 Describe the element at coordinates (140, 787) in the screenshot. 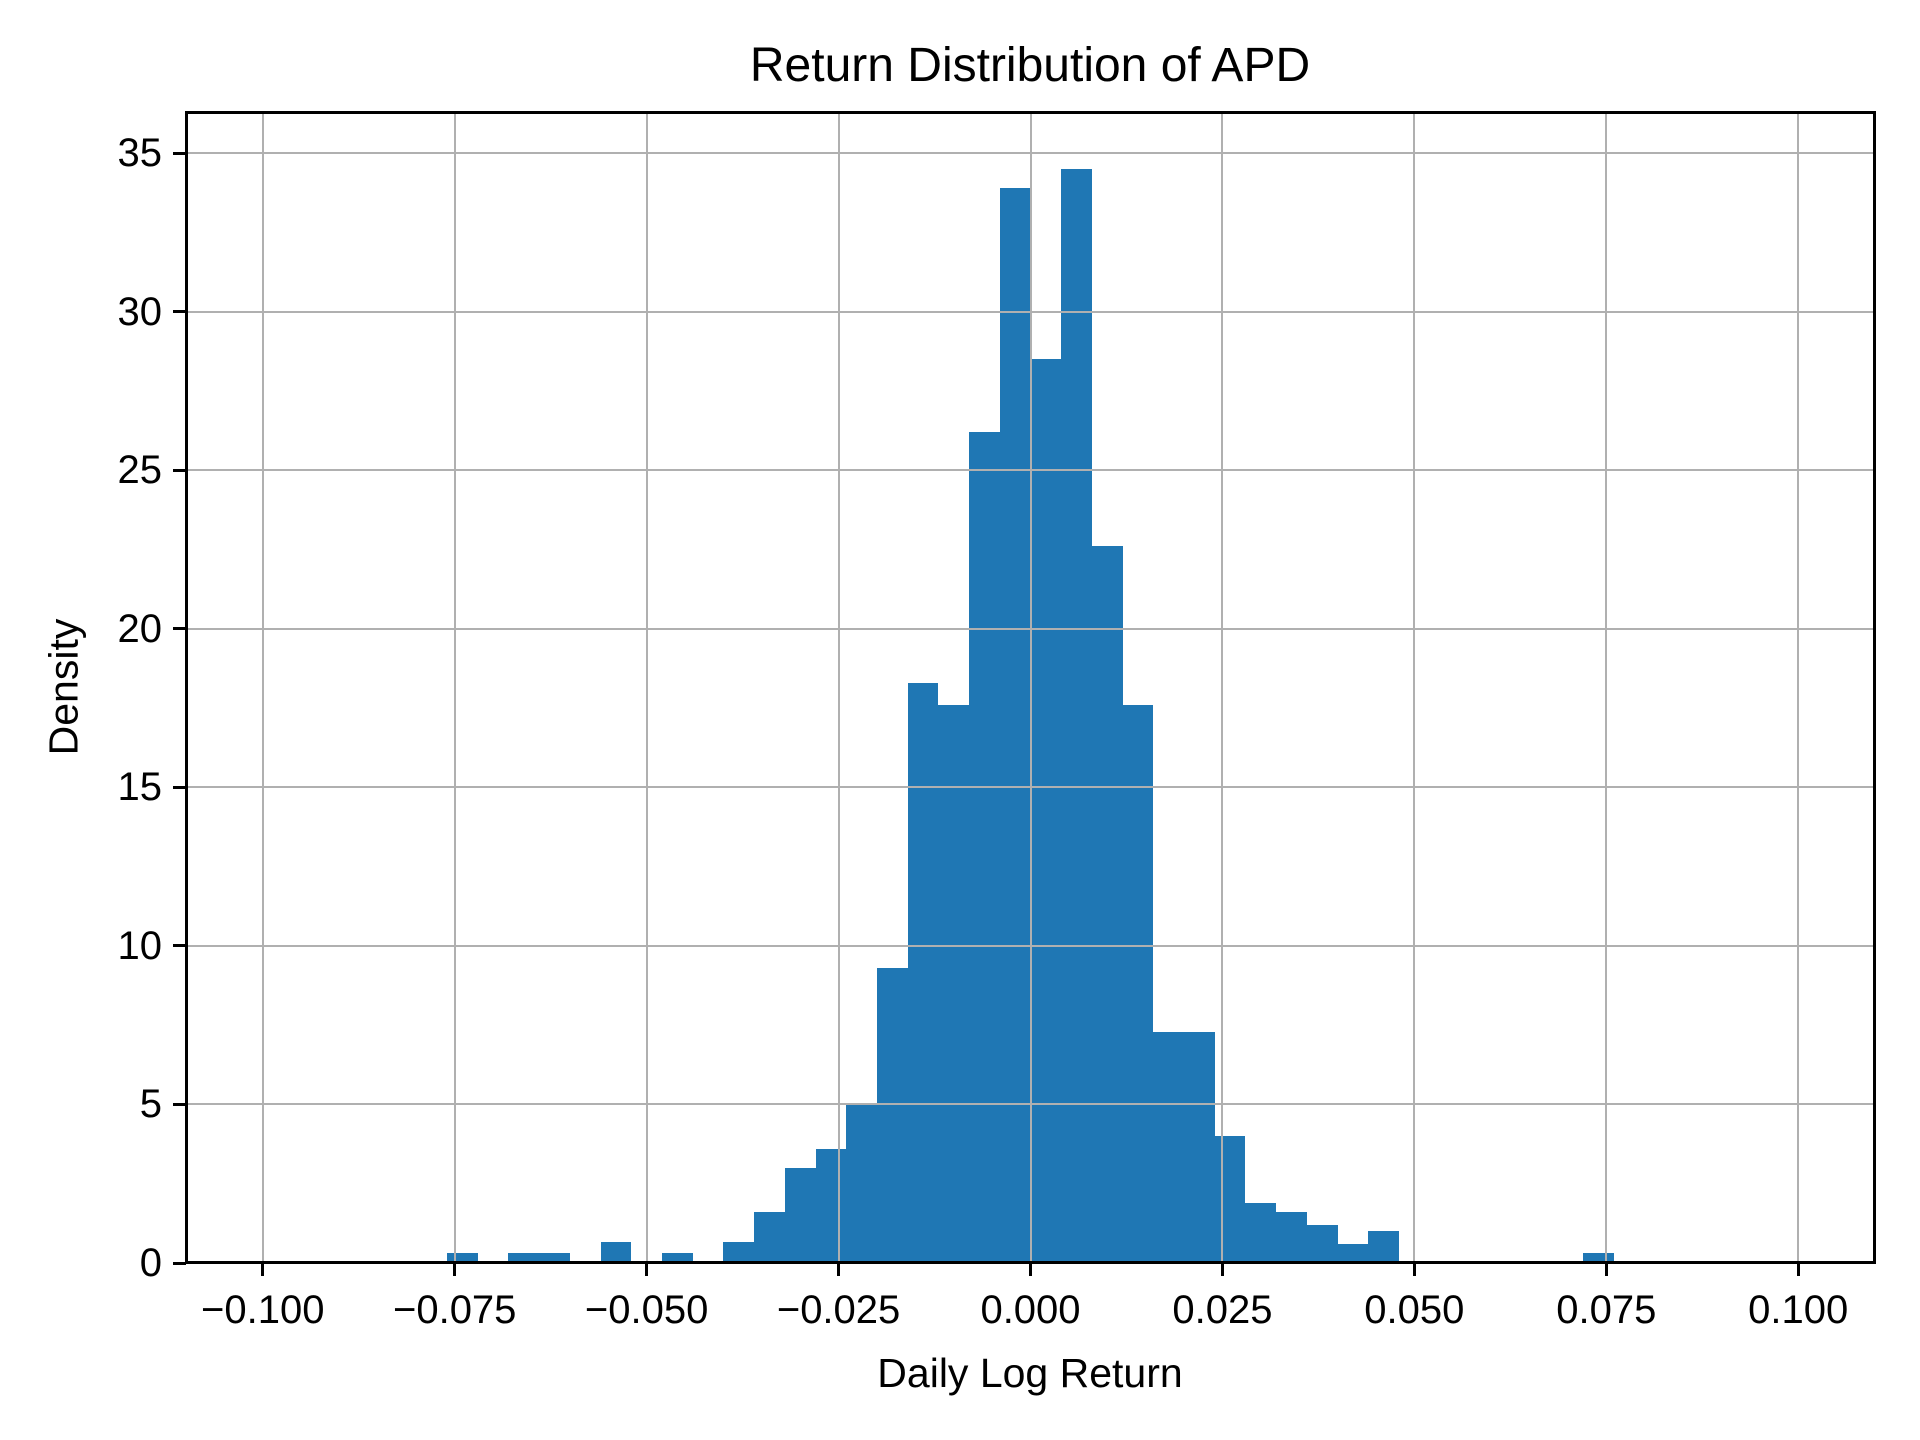

I see `y-tick-label: 15` at that location.